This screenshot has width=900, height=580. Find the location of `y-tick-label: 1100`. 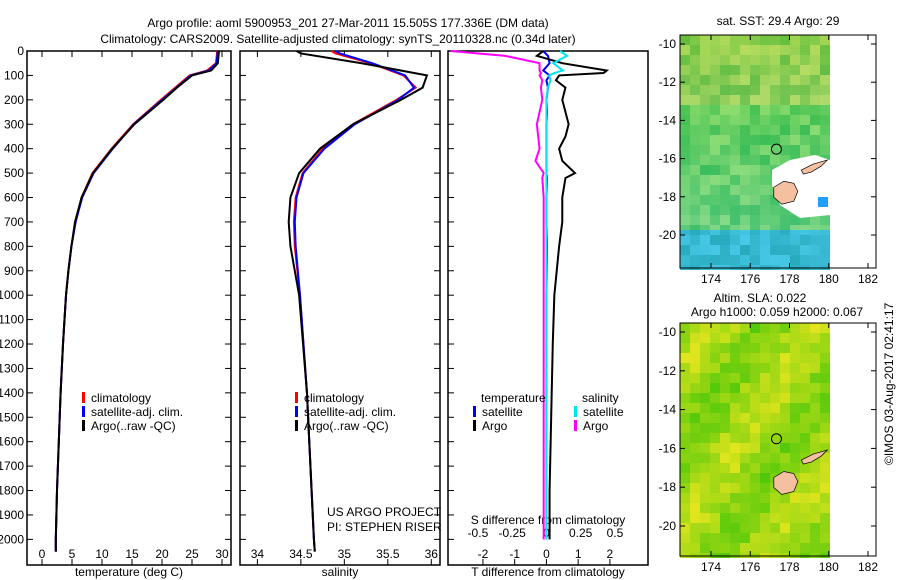

y-tick-label: 1100 is located at coordinates (12, 320).